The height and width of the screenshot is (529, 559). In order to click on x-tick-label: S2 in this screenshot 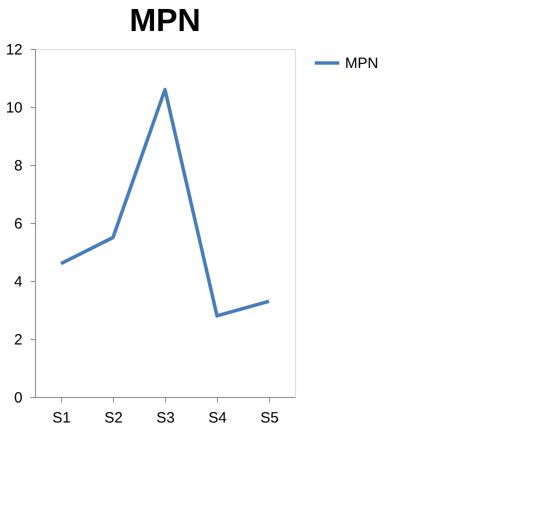, I will do `click(113, 418)`.